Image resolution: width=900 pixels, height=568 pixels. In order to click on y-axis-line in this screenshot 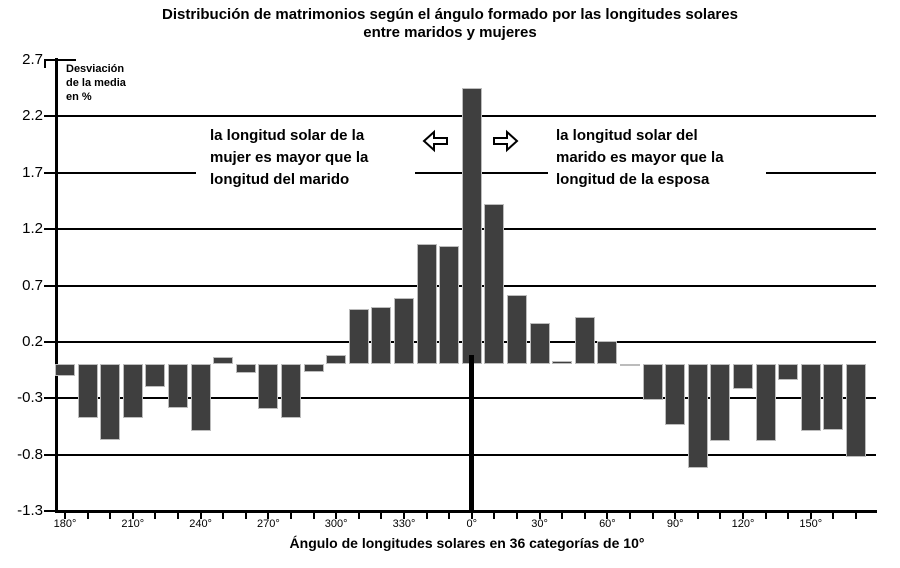, I will do `click(56, 285)`.